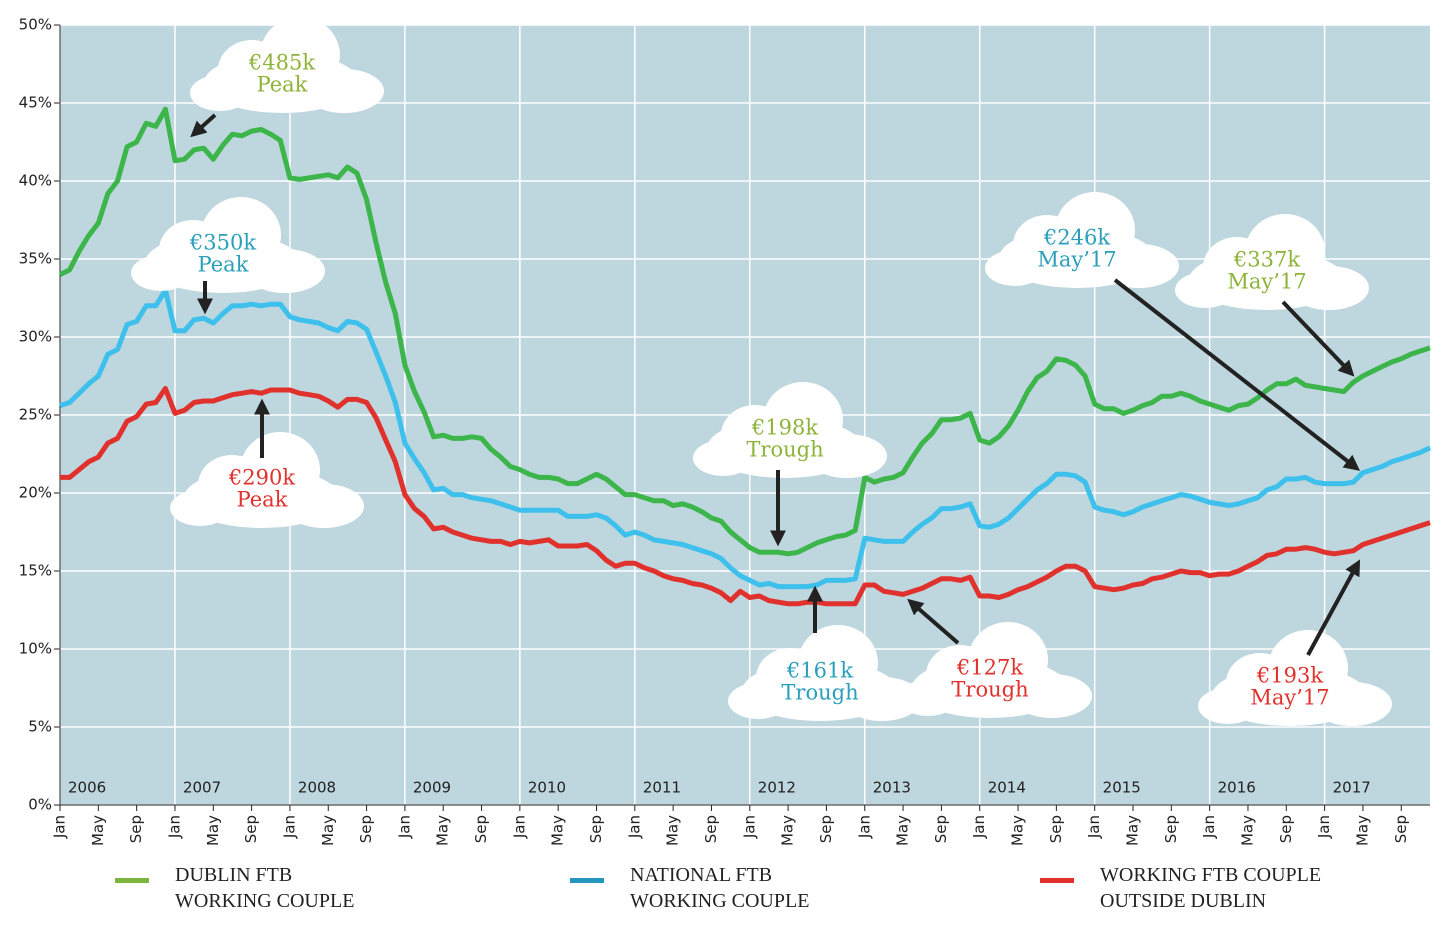 Image resolution: width=1435 pixels, height=938 pixels. Describe the element at coordinates (432, 788) in the screenshot. I see `year-label: 2009` at that location.